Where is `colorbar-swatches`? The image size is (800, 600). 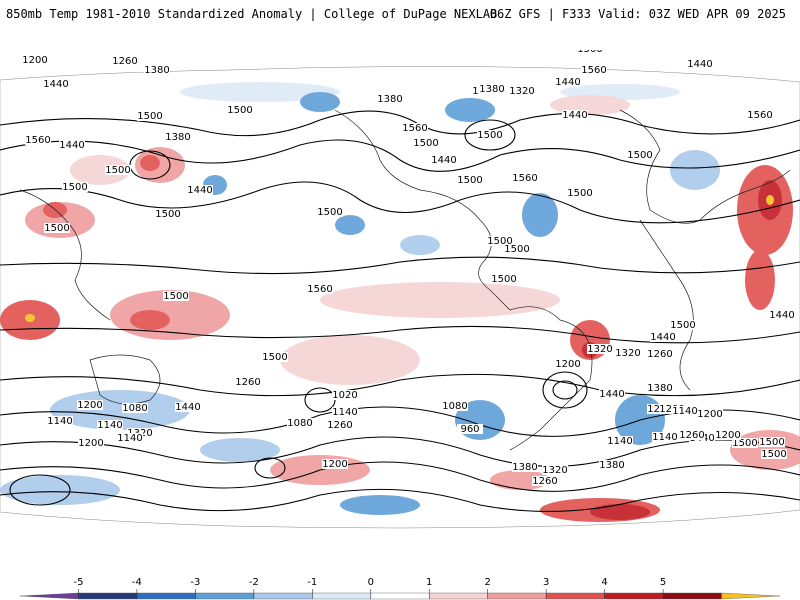
colorbar-swatches is located at coordinates (400, 596).